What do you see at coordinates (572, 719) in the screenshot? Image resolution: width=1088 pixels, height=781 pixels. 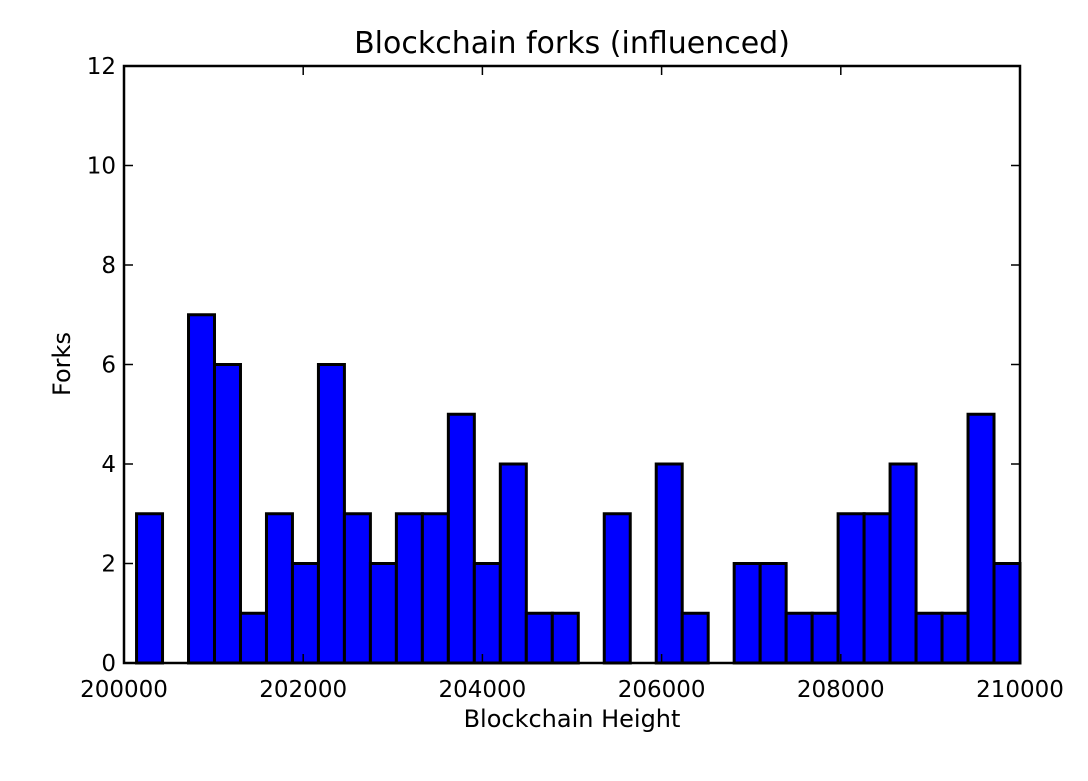 I see `x-axis-label: Blockchain Height` at bounding box center [572, 719].